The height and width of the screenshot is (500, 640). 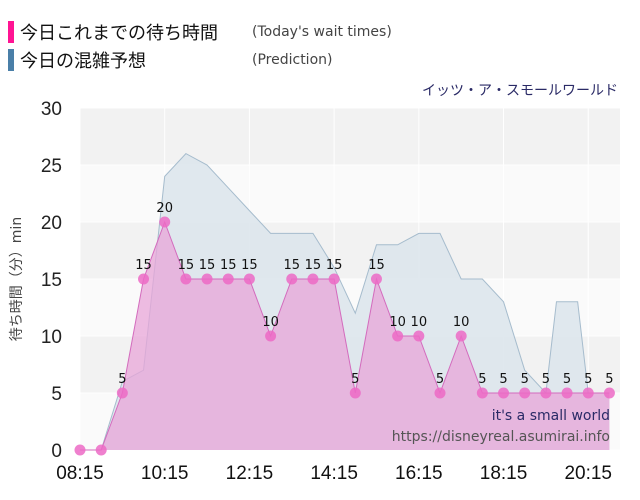 What do you see at coordinates (11, 60) in the screenshot?
I see `legend-swatch-prediction` at bounding box center [11, 60].